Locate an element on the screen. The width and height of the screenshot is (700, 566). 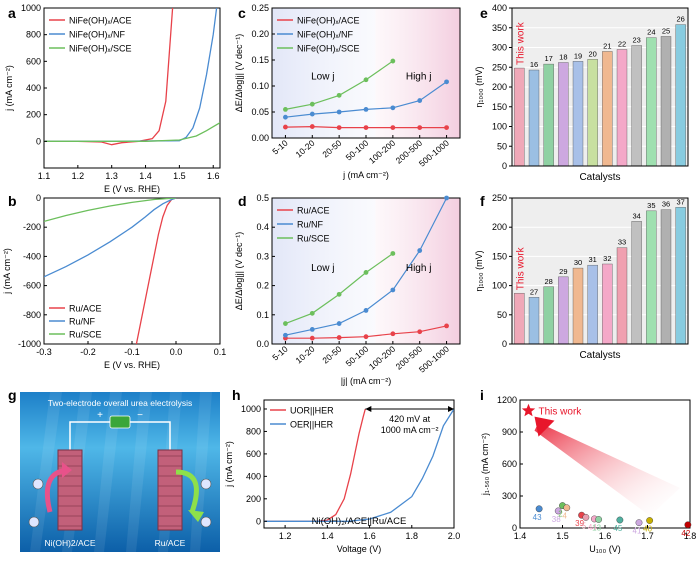
panel-a-ylabel: j (mA cm⁻²) is located at coordinates (9, 88).